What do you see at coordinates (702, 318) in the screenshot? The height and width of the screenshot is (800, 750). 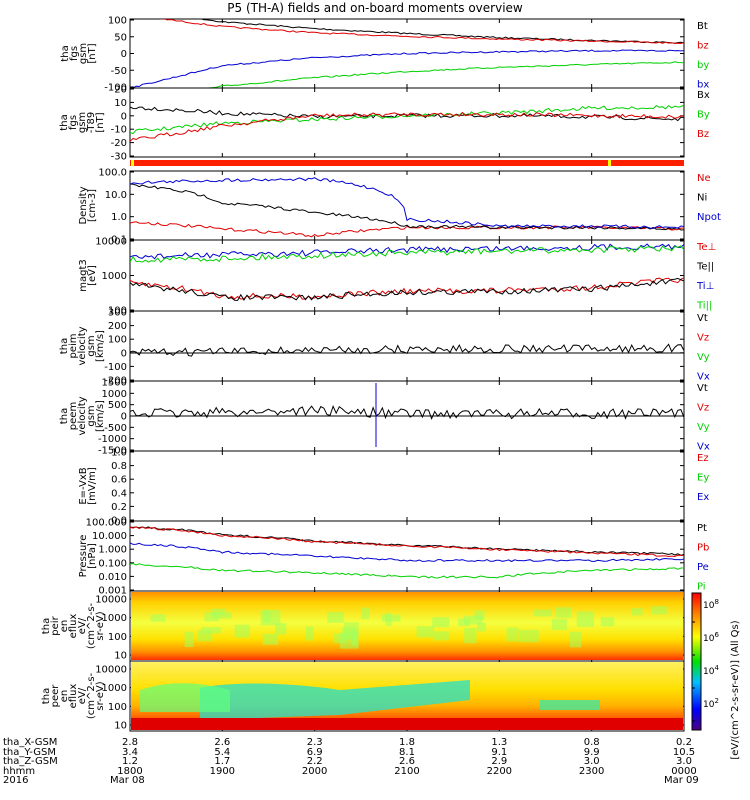 I see `ion-velocity-legend-vt: Vt` at bounding box center [702, 318].